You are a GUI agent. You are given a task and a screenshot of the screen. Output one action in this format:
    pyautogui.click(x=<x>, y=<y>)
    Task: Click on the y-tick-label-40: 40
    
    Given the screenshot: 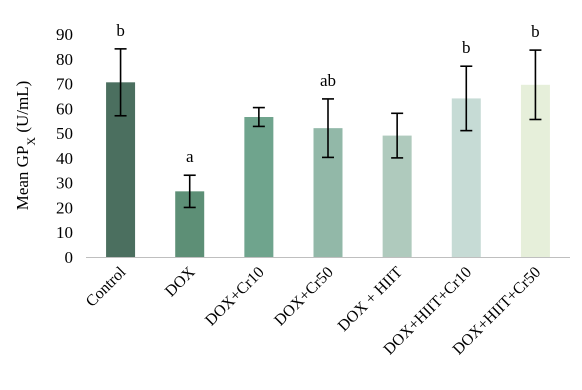 What is the action you would take?
    pyautogui.click(x=64, y=158)
    